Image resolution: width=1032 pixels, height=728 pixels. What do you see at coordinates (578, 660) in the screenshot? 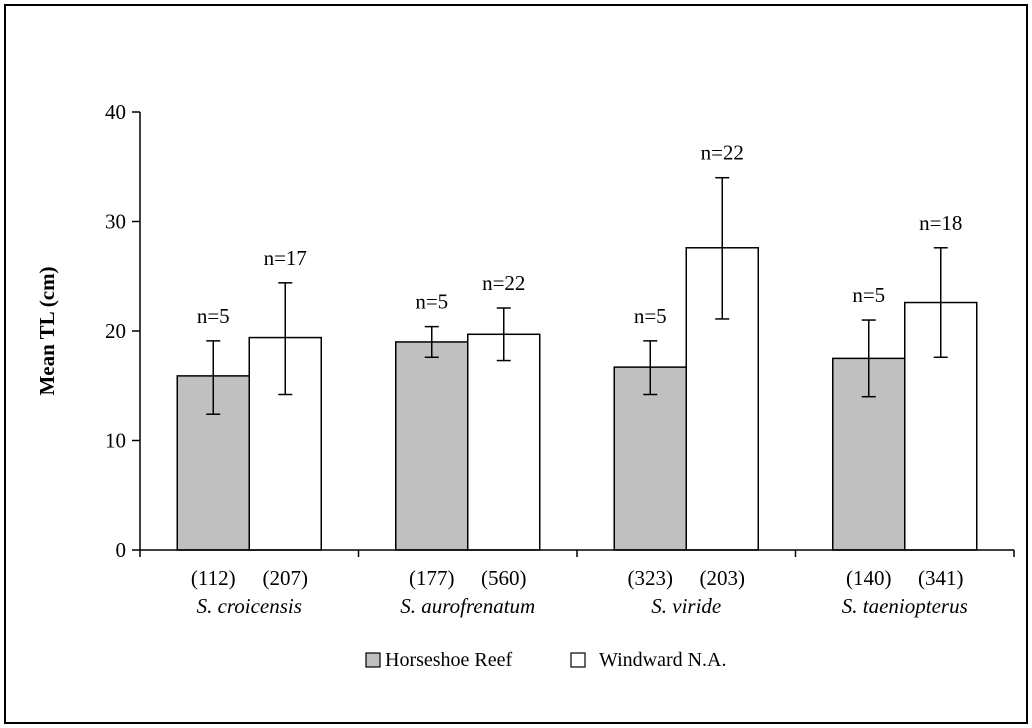
I see `legend-swatch-windward` at bounding box center [578, 660].